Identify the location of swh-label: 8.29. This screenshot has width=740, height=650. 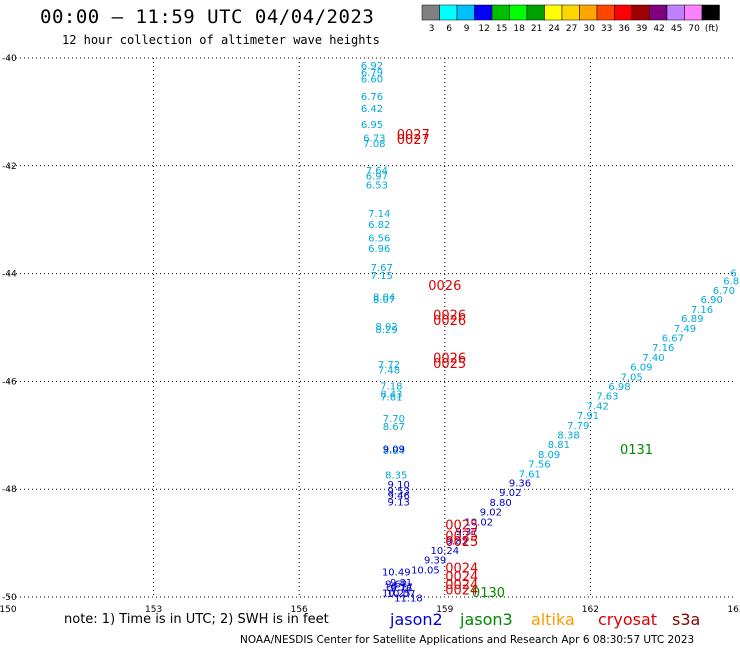
(386, 330).